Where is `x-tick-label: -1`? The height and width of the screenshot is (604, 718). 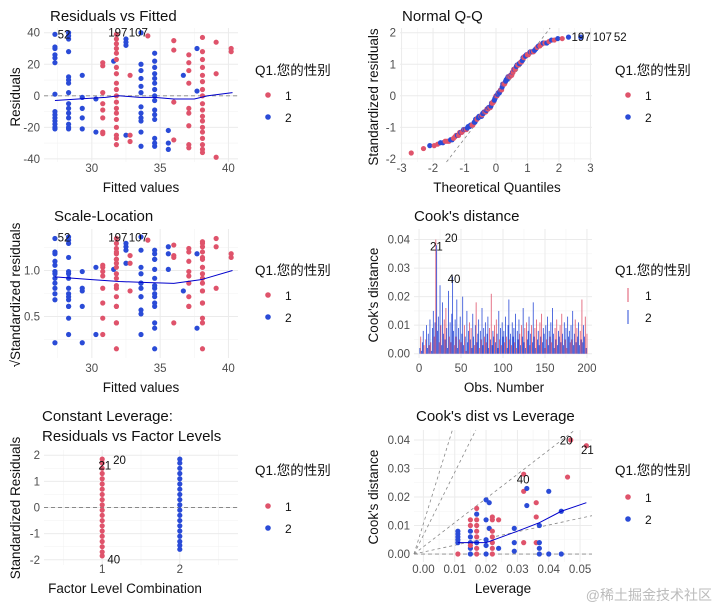
x-tick-label: -1 is located at coordinates (464, 169).